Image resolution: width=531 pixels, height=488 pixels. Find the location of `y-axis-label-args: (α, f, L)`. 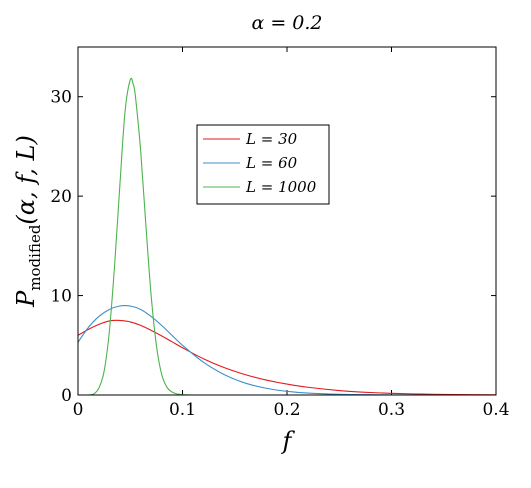

y-axis-label-args: (α, f, L) is located at coordinates (26, 179).